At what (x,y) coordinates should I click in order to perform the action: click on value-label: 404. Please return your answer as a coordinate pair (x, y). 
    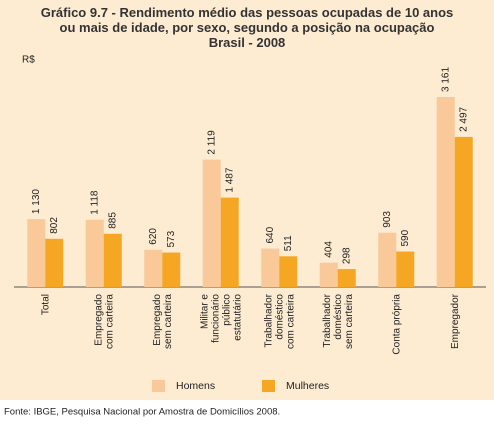
    Looking at the image, I should click on (328, 249).